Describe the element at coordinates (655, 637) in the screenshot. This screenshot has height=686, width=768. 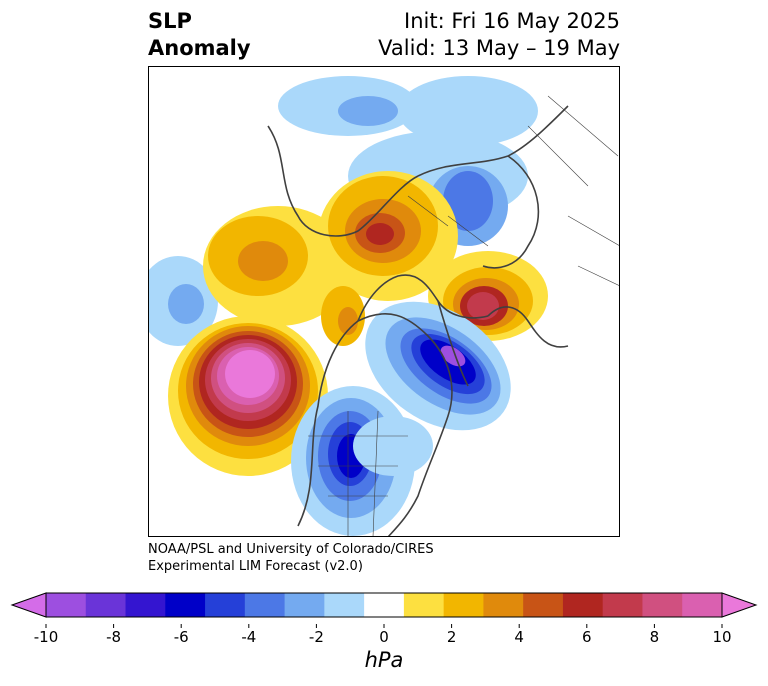
I see `colorbar-tick-label: 8` at that location.